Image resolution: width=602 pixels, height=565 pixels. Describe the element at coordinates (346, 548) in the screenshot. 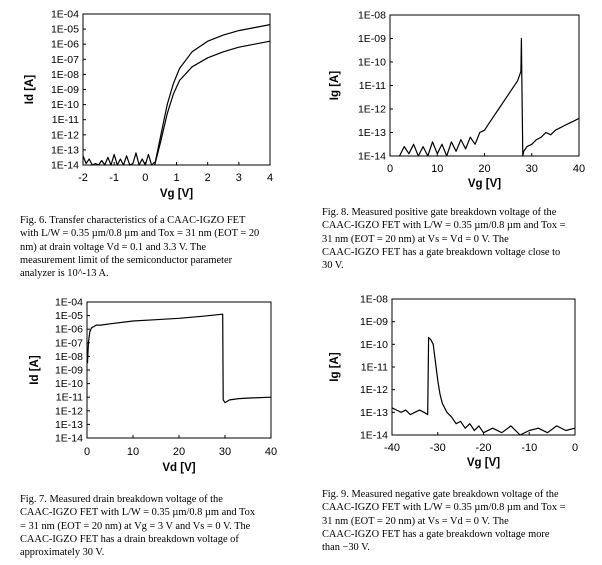

I see `caption-line: than −30 V.` at that location.